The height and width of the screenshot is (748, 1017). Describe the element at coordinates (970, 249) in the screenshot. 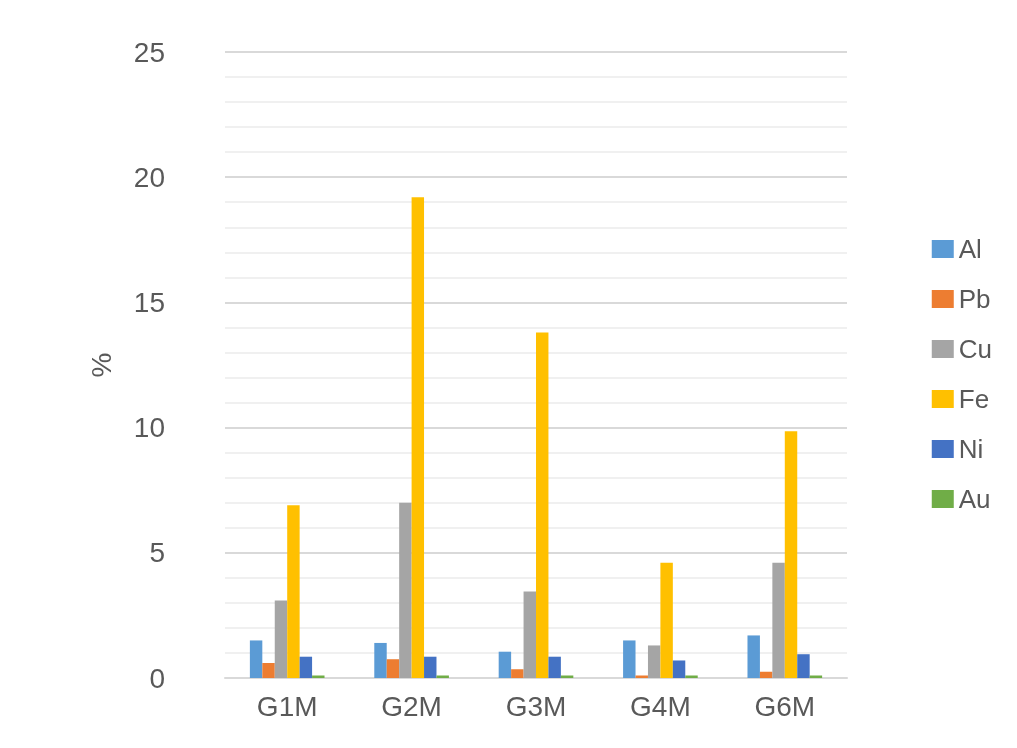

I see `legend-label: Al` at that location.